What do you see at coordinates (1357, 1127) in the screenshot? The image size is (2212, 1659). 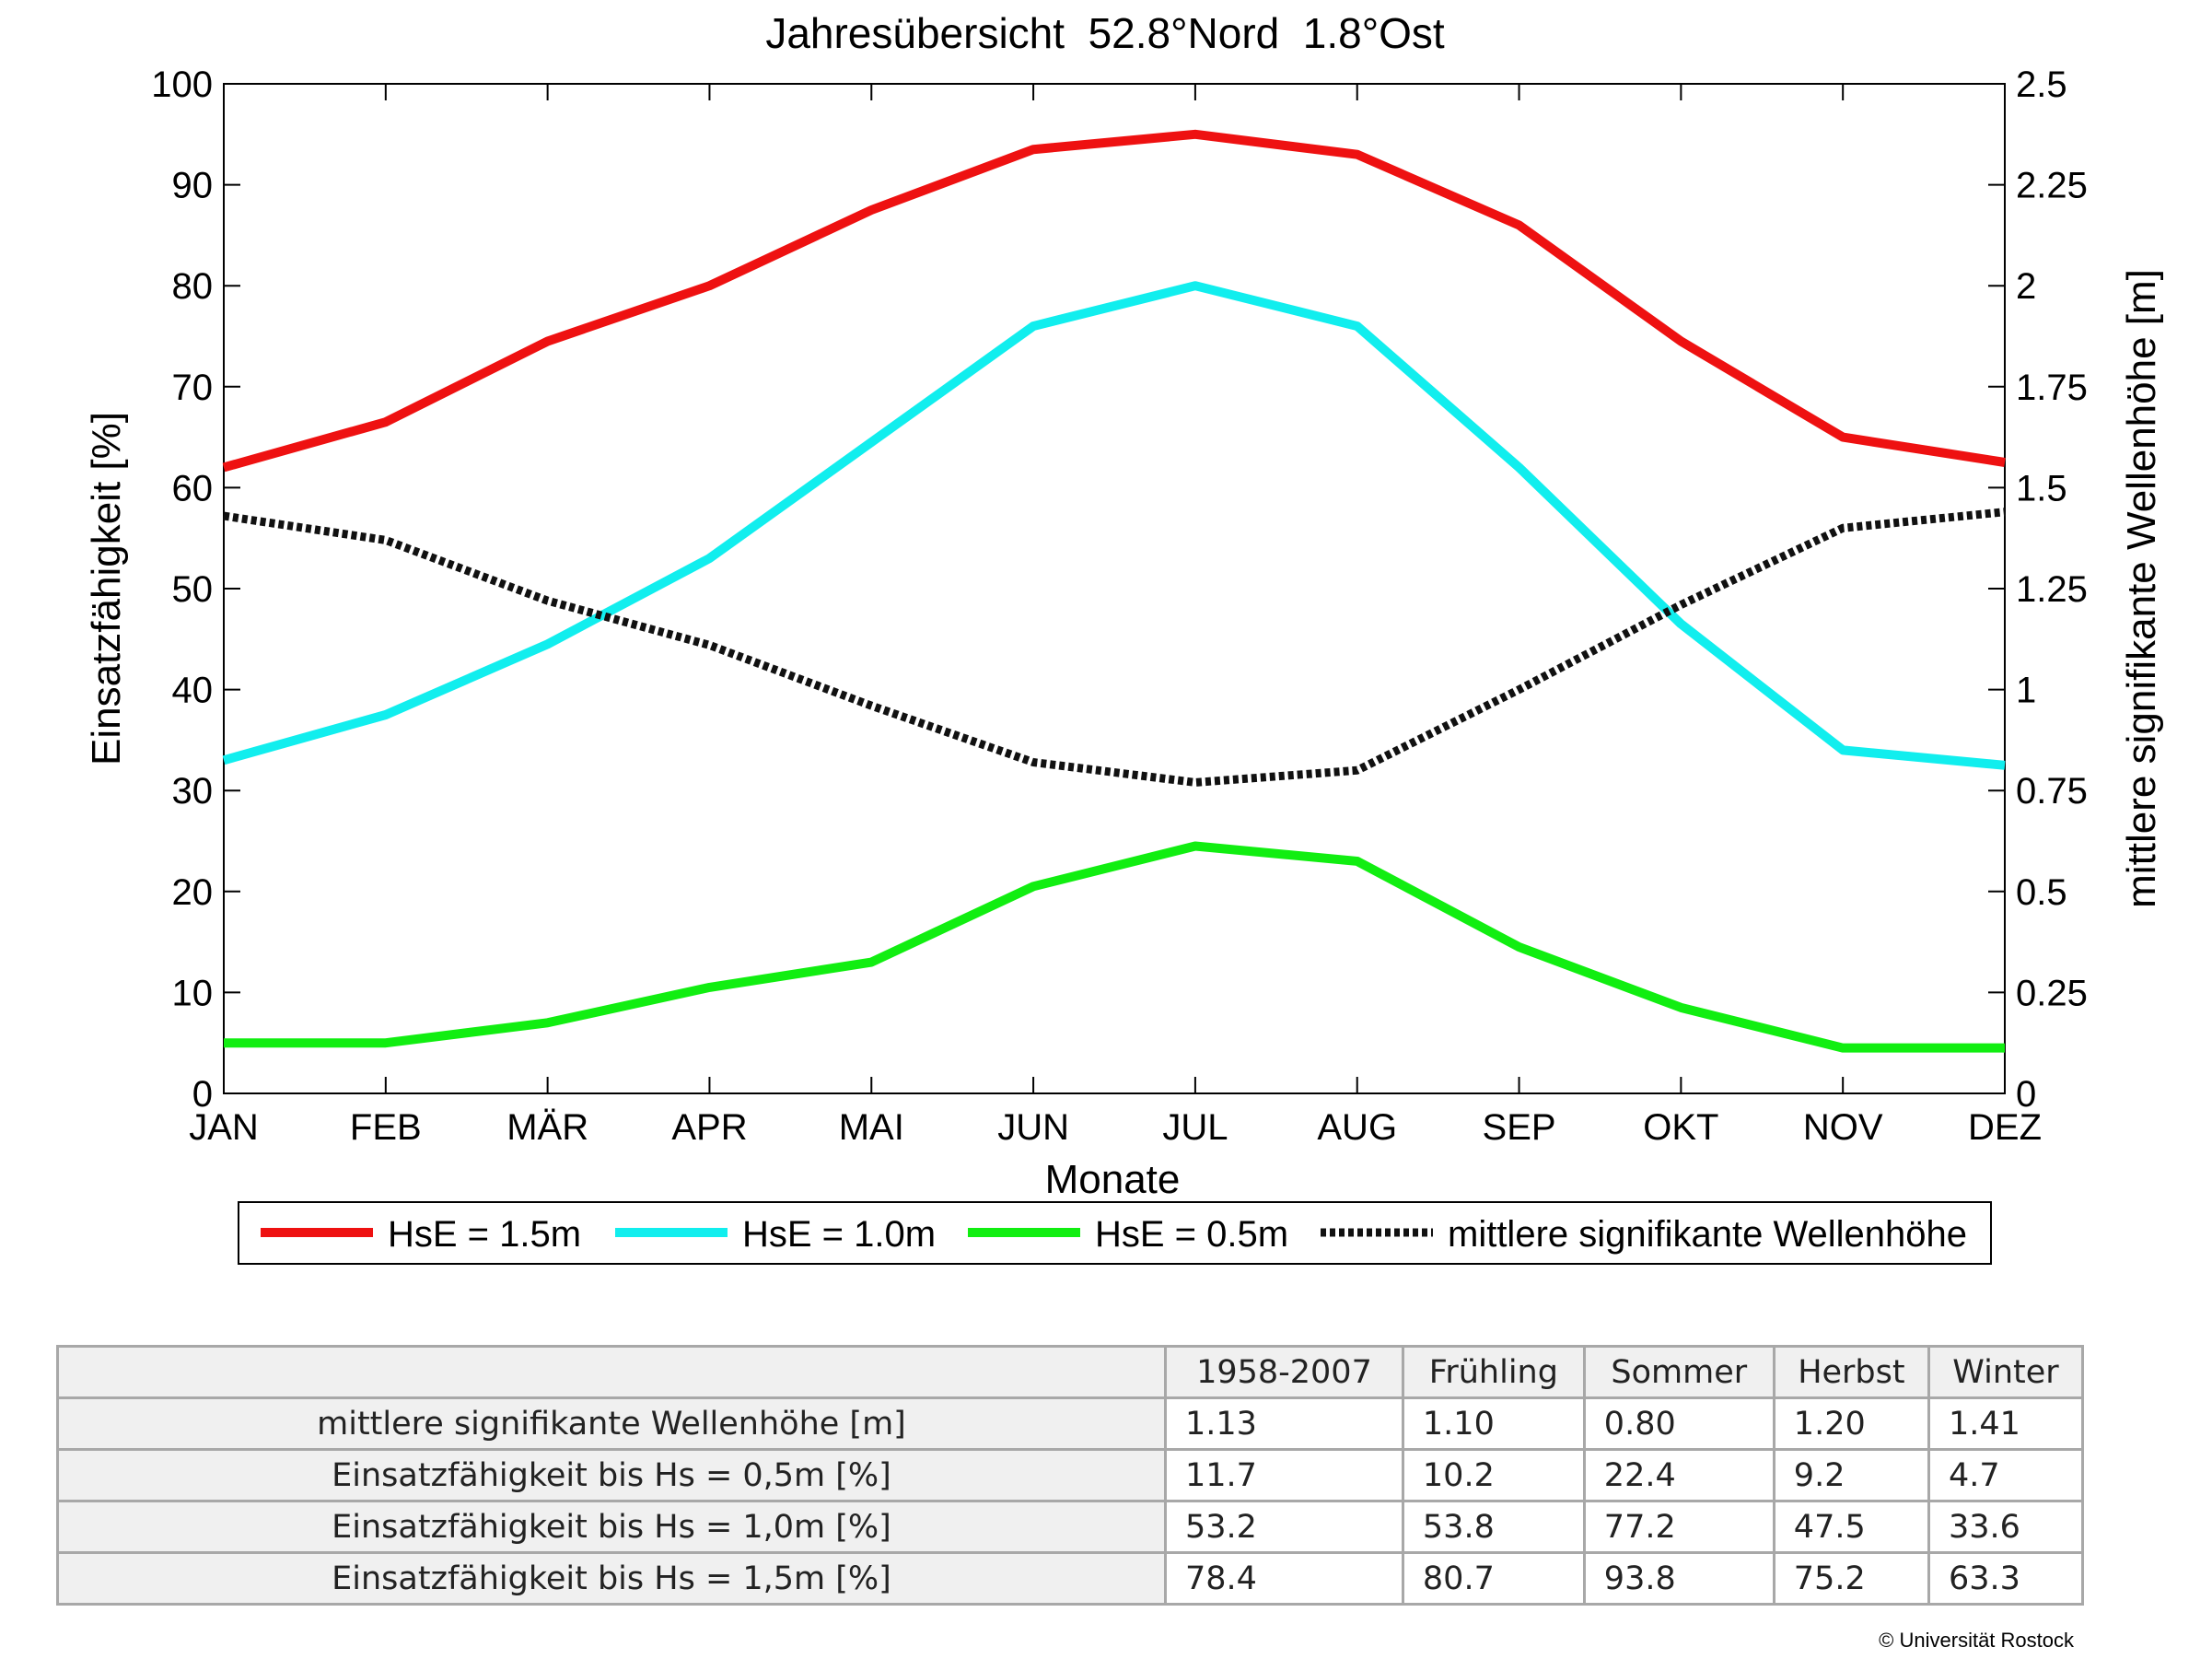 I see `x-tick-label: AUG` at bounding box center [1357, 1127].